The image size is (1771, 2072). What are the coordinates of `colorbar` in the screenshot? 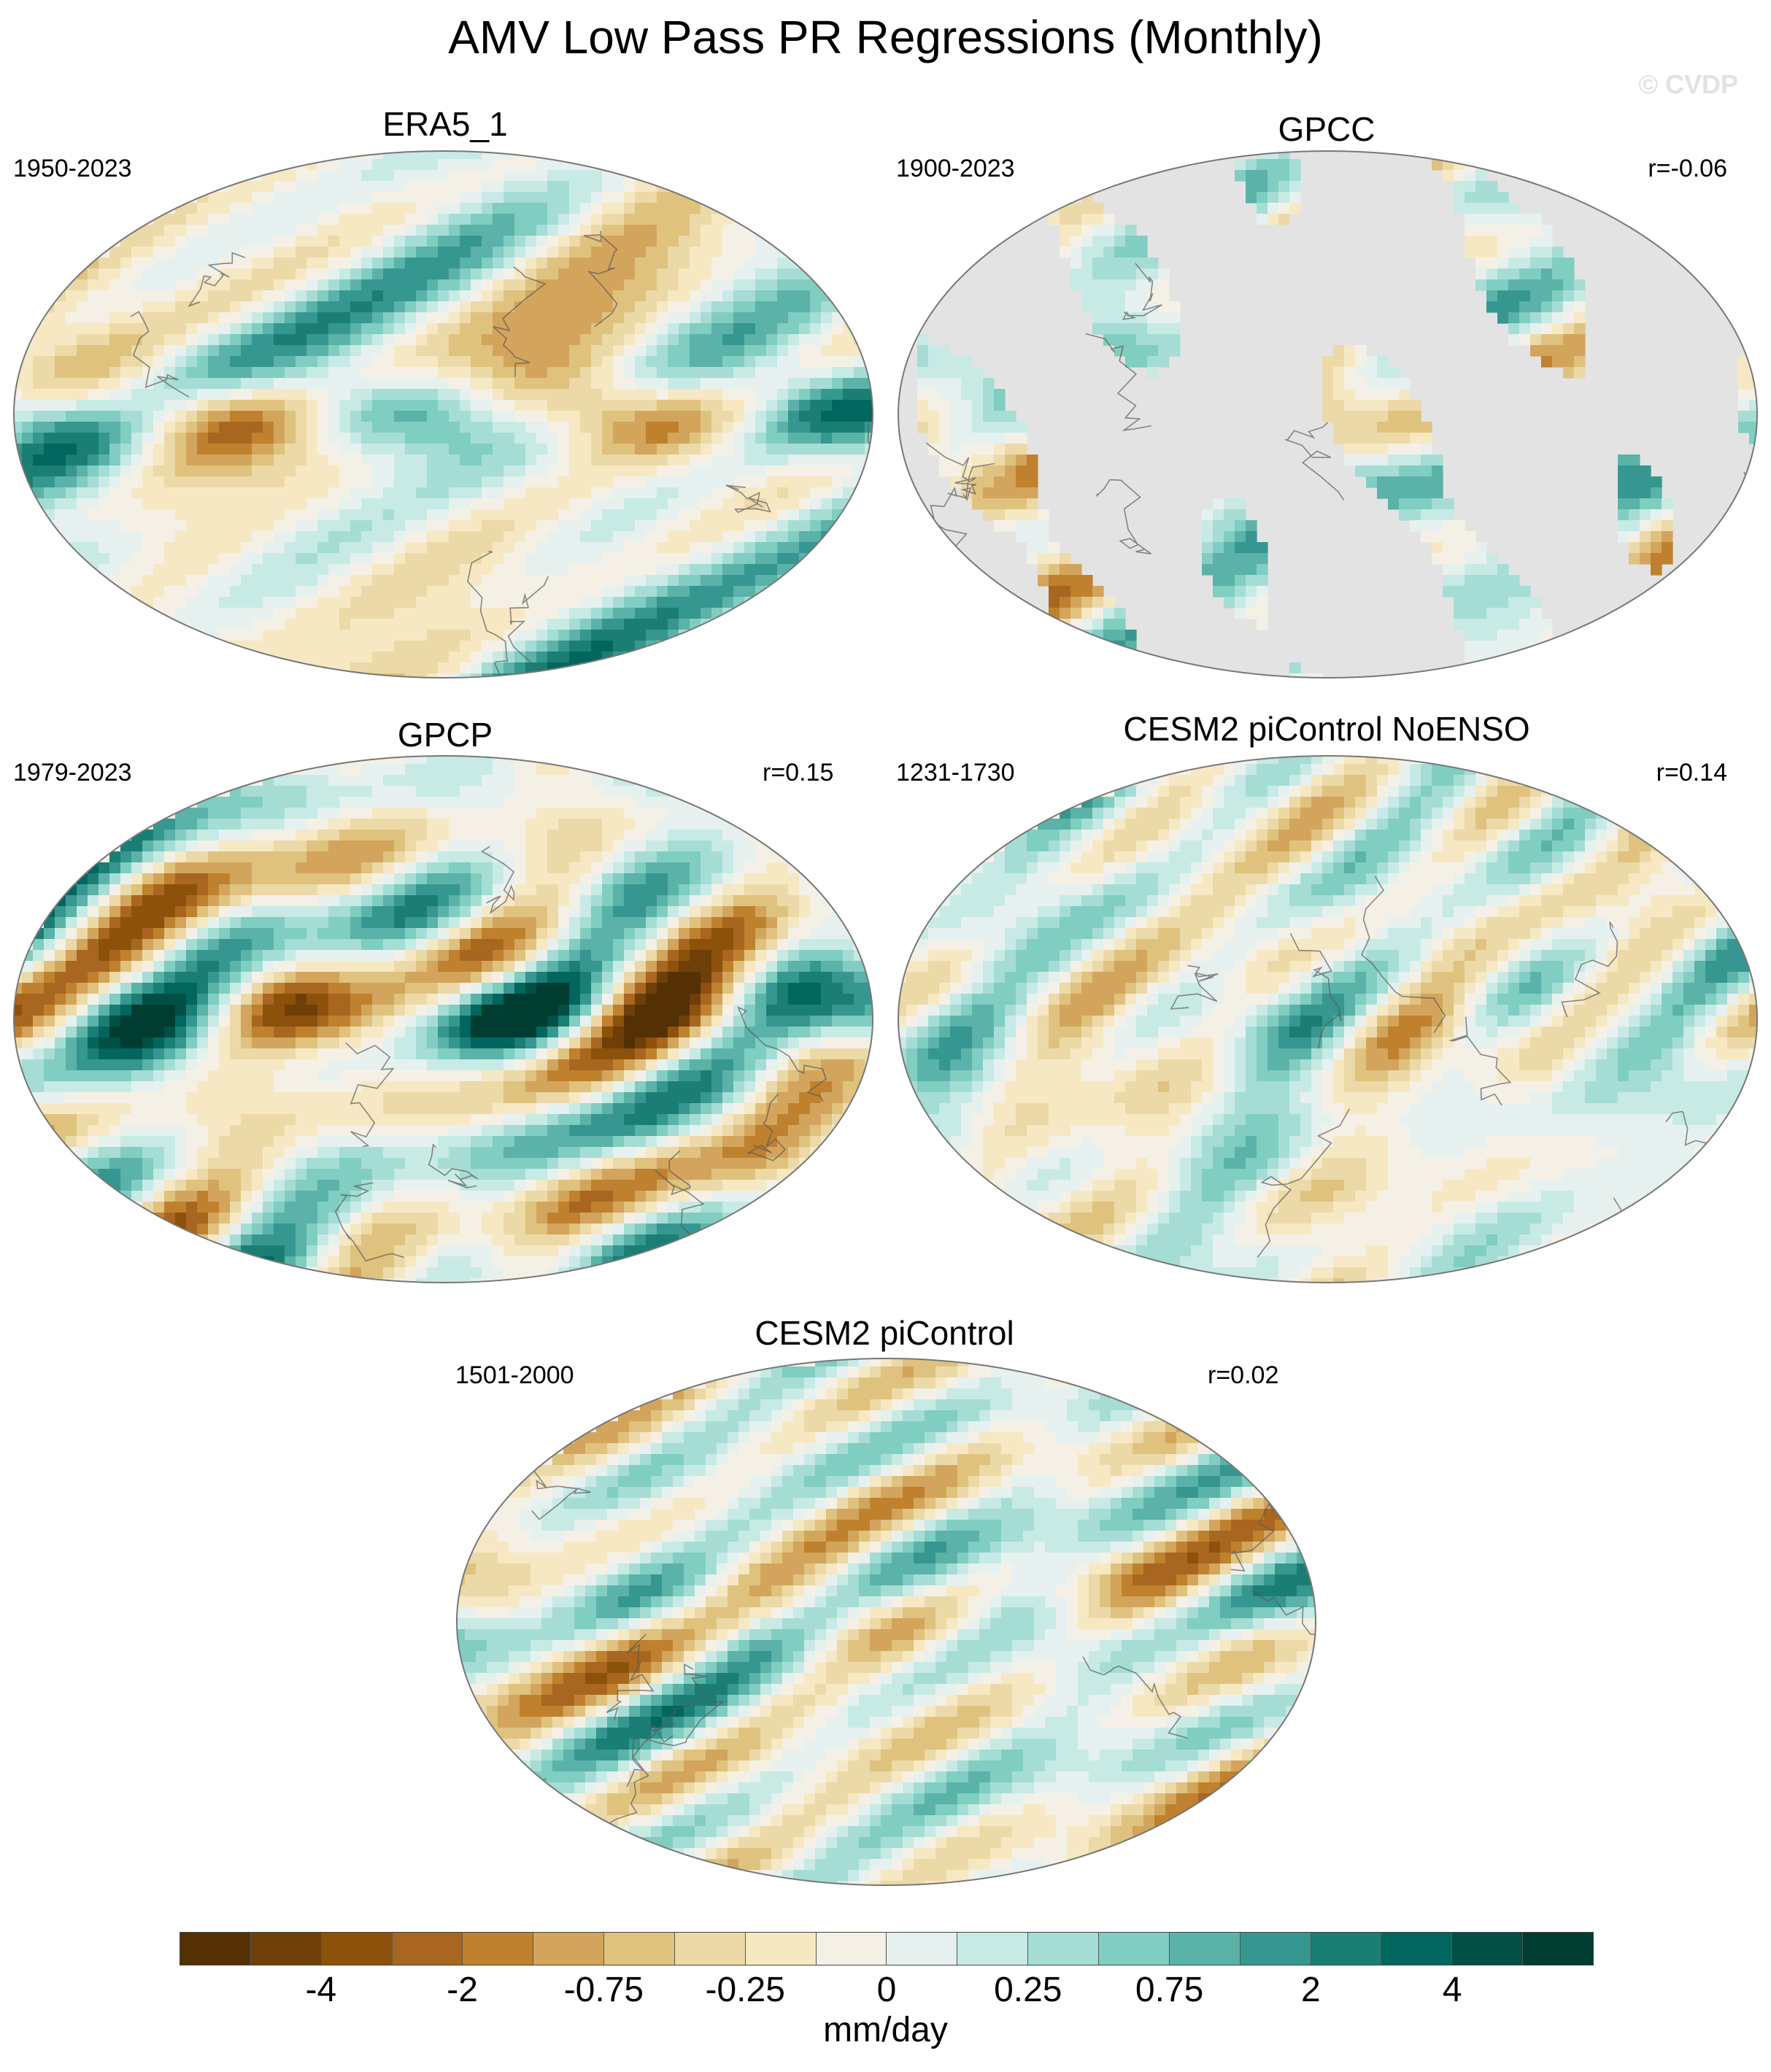 It's located at (887, 1948).